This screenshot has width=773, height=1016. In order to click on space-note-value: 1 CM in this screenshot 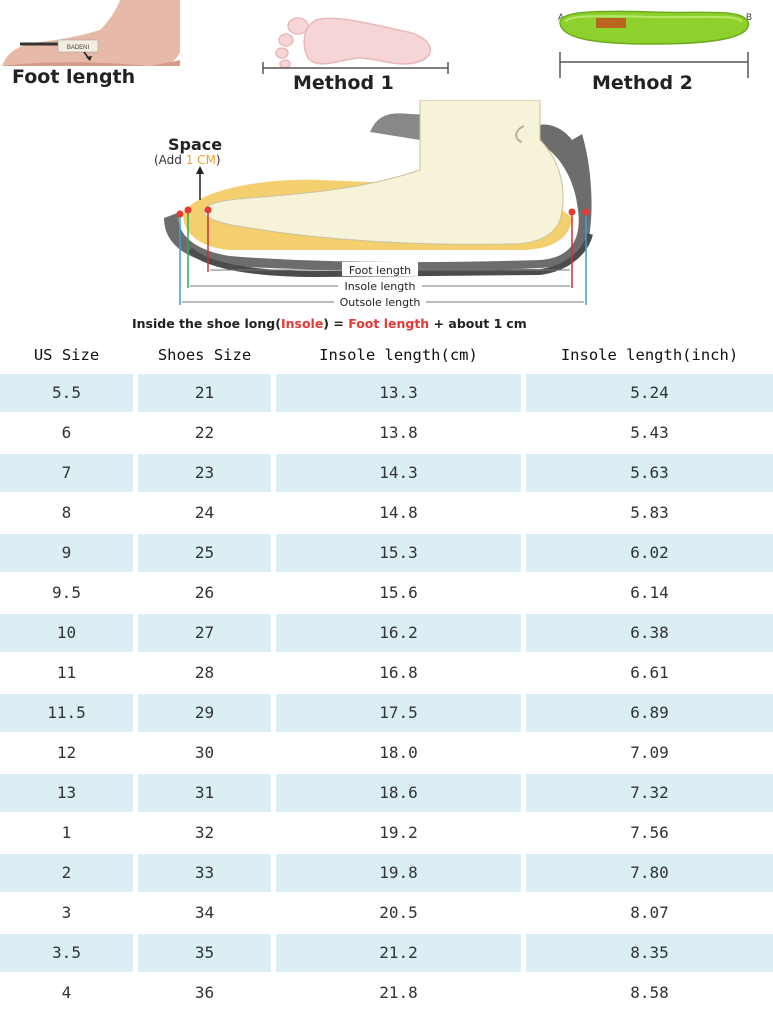, I will do `click(201, 160)`.